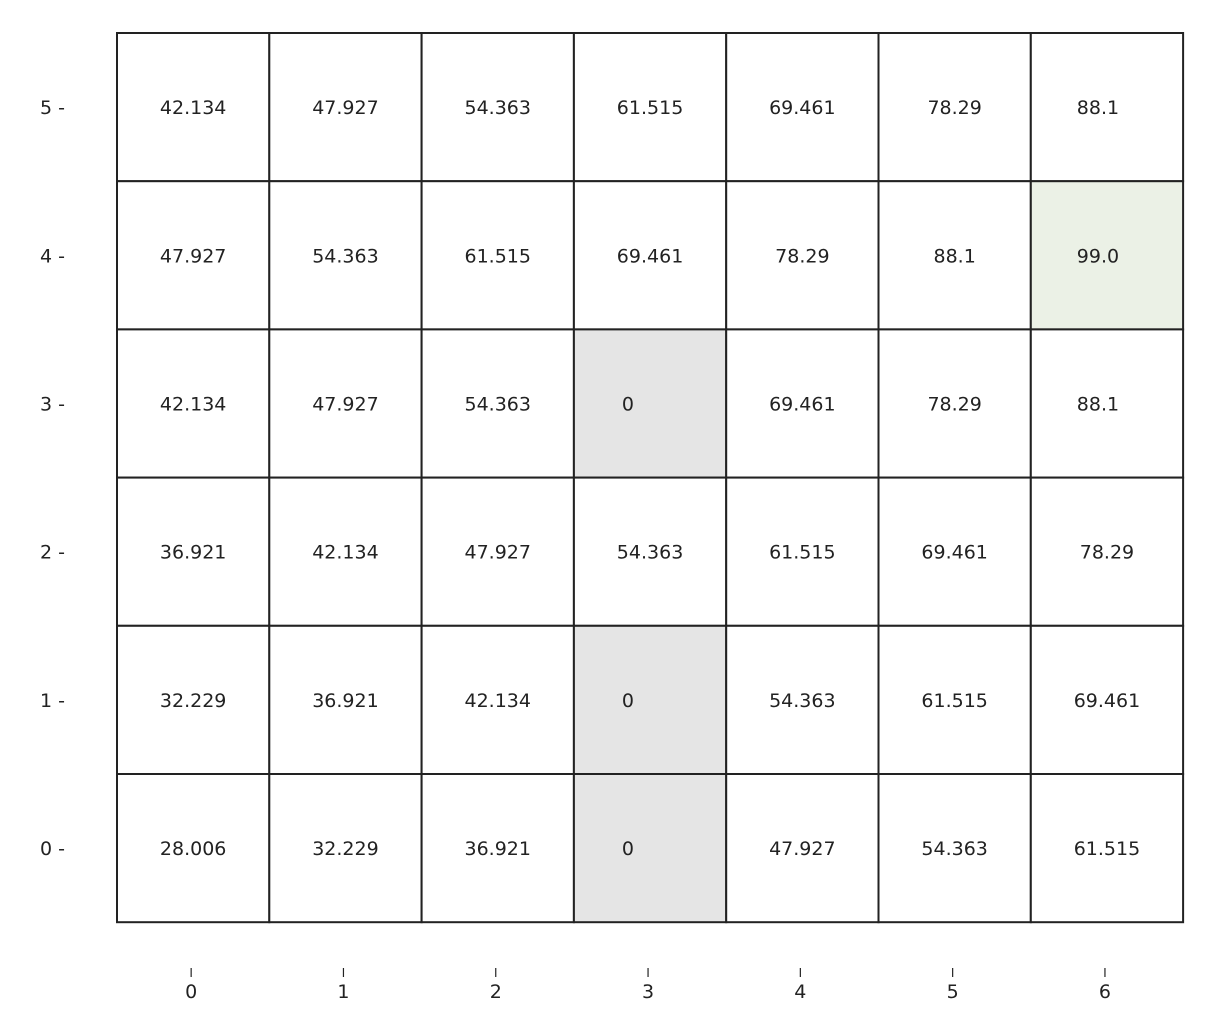 This screenshot has height=1020, width=1232. What do you see at coordinates (52, 849) in the screenshot?
I see `y-tick-label: 0 -` at bounding box center [52, 849].